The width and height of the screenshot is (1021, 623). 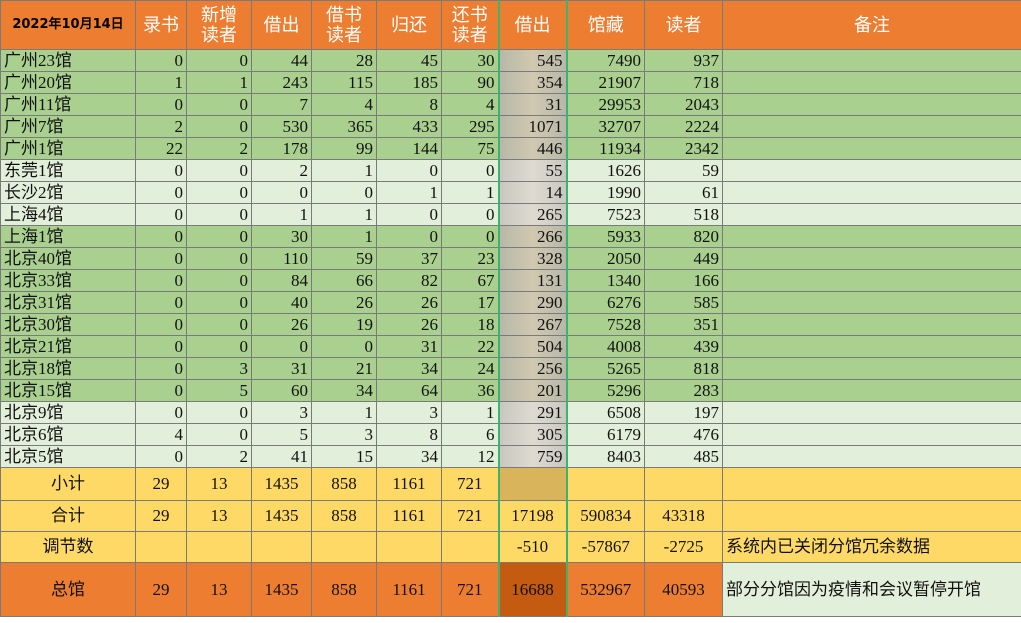 What do you see at coordinates (68, 302) in the screenshot?
I see `branch-name: 北京31馆` at bounding box center [68, 302].